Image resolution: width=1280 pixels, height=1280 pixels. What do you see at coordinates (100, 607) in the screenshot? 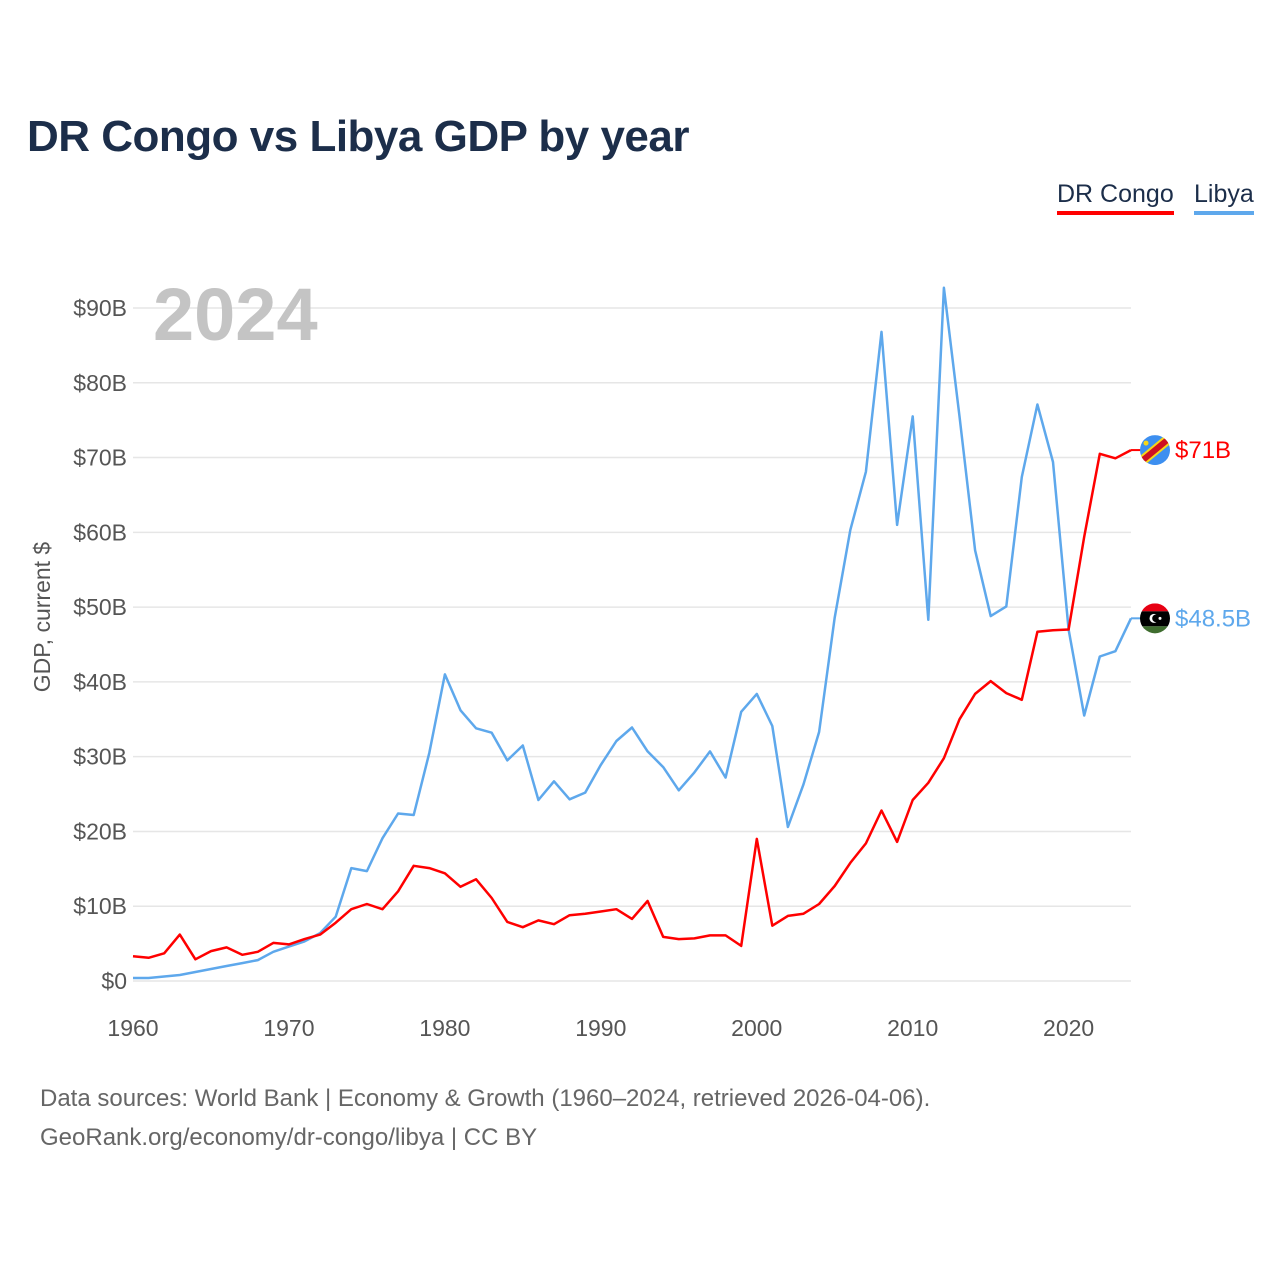
I see `y-tick-label: $50B` at bounding box center [100, 607].